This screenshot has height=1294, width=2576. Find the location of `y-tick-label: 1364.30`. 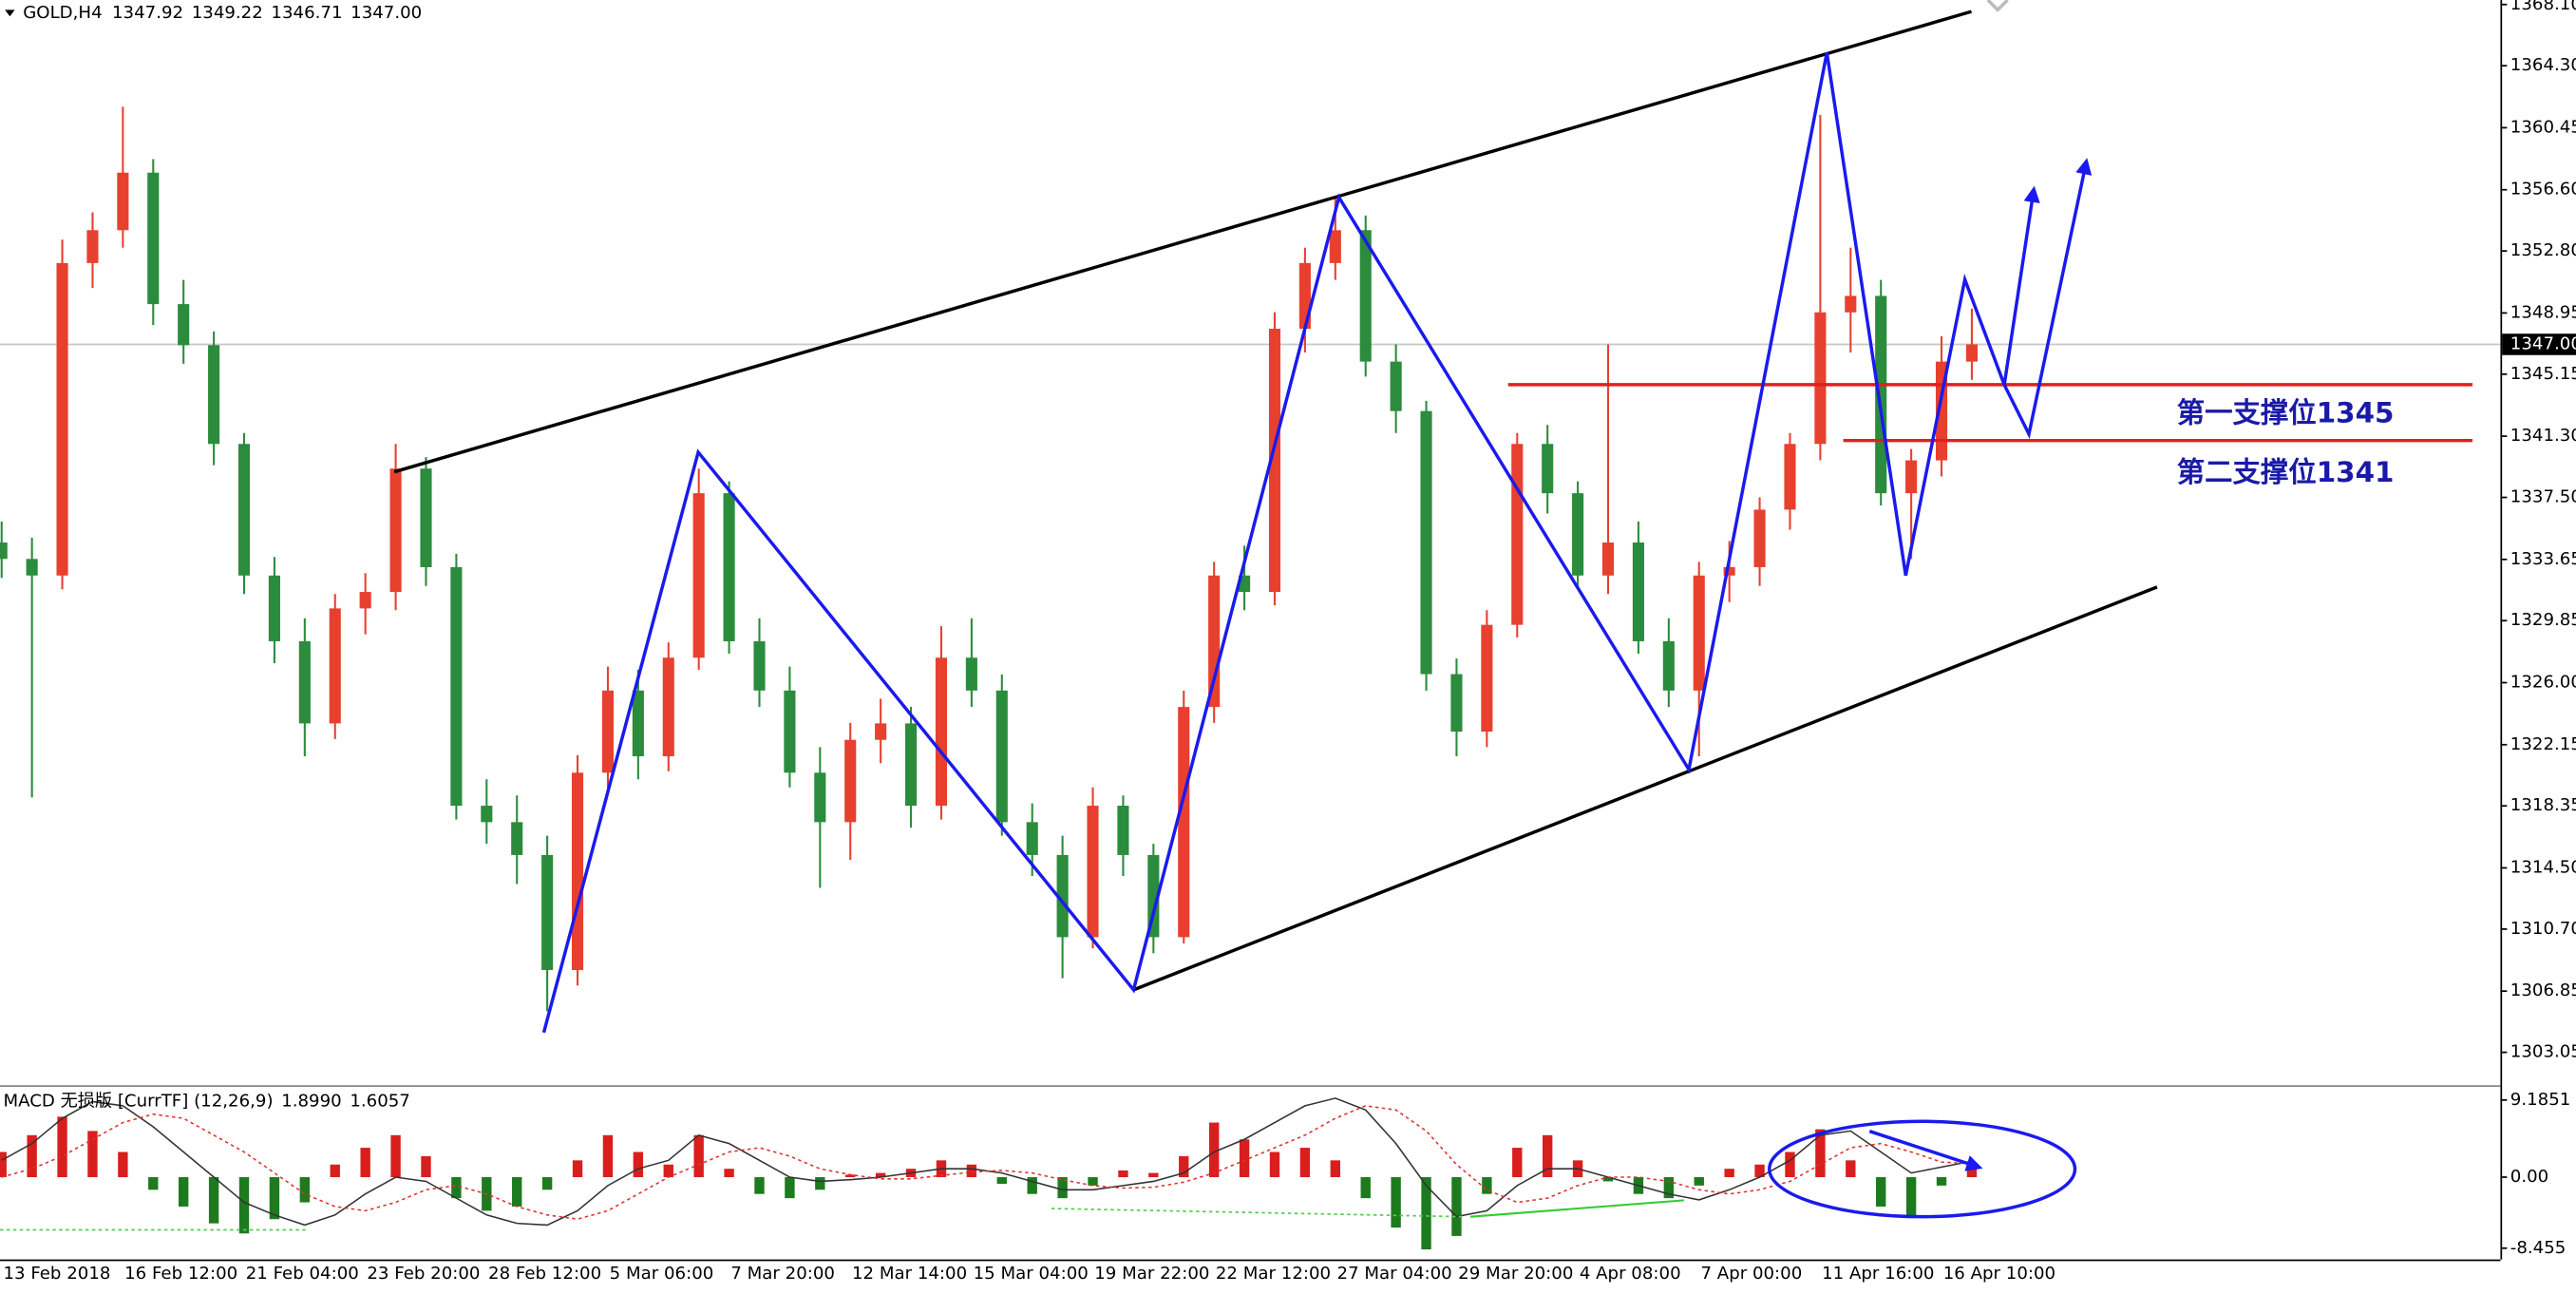

y-tick-label: 1364.30 is located at coordinates (2543, 65).